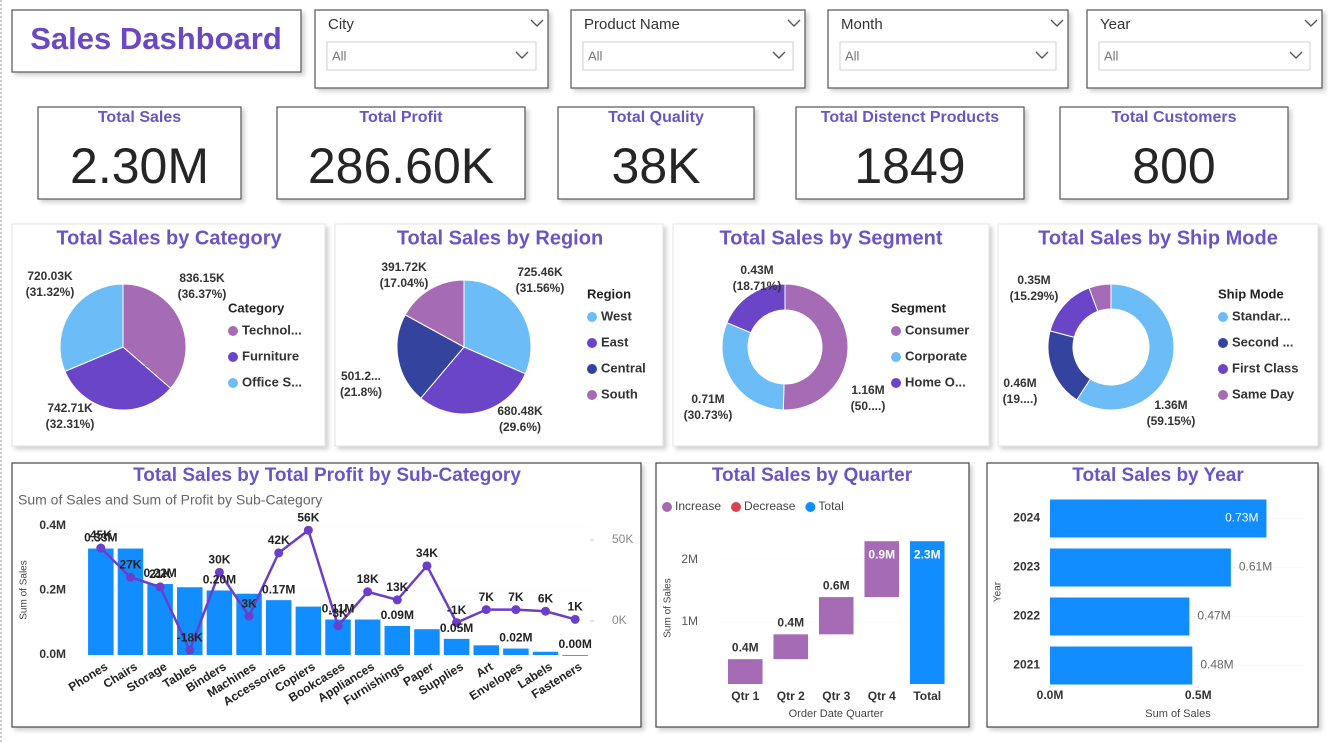 Image resolution: width=1328 pixels, height=742 pixels. Describe the element at coordinates (1115, 24) in the screenshot. I see `filter-label: Year` at that location.